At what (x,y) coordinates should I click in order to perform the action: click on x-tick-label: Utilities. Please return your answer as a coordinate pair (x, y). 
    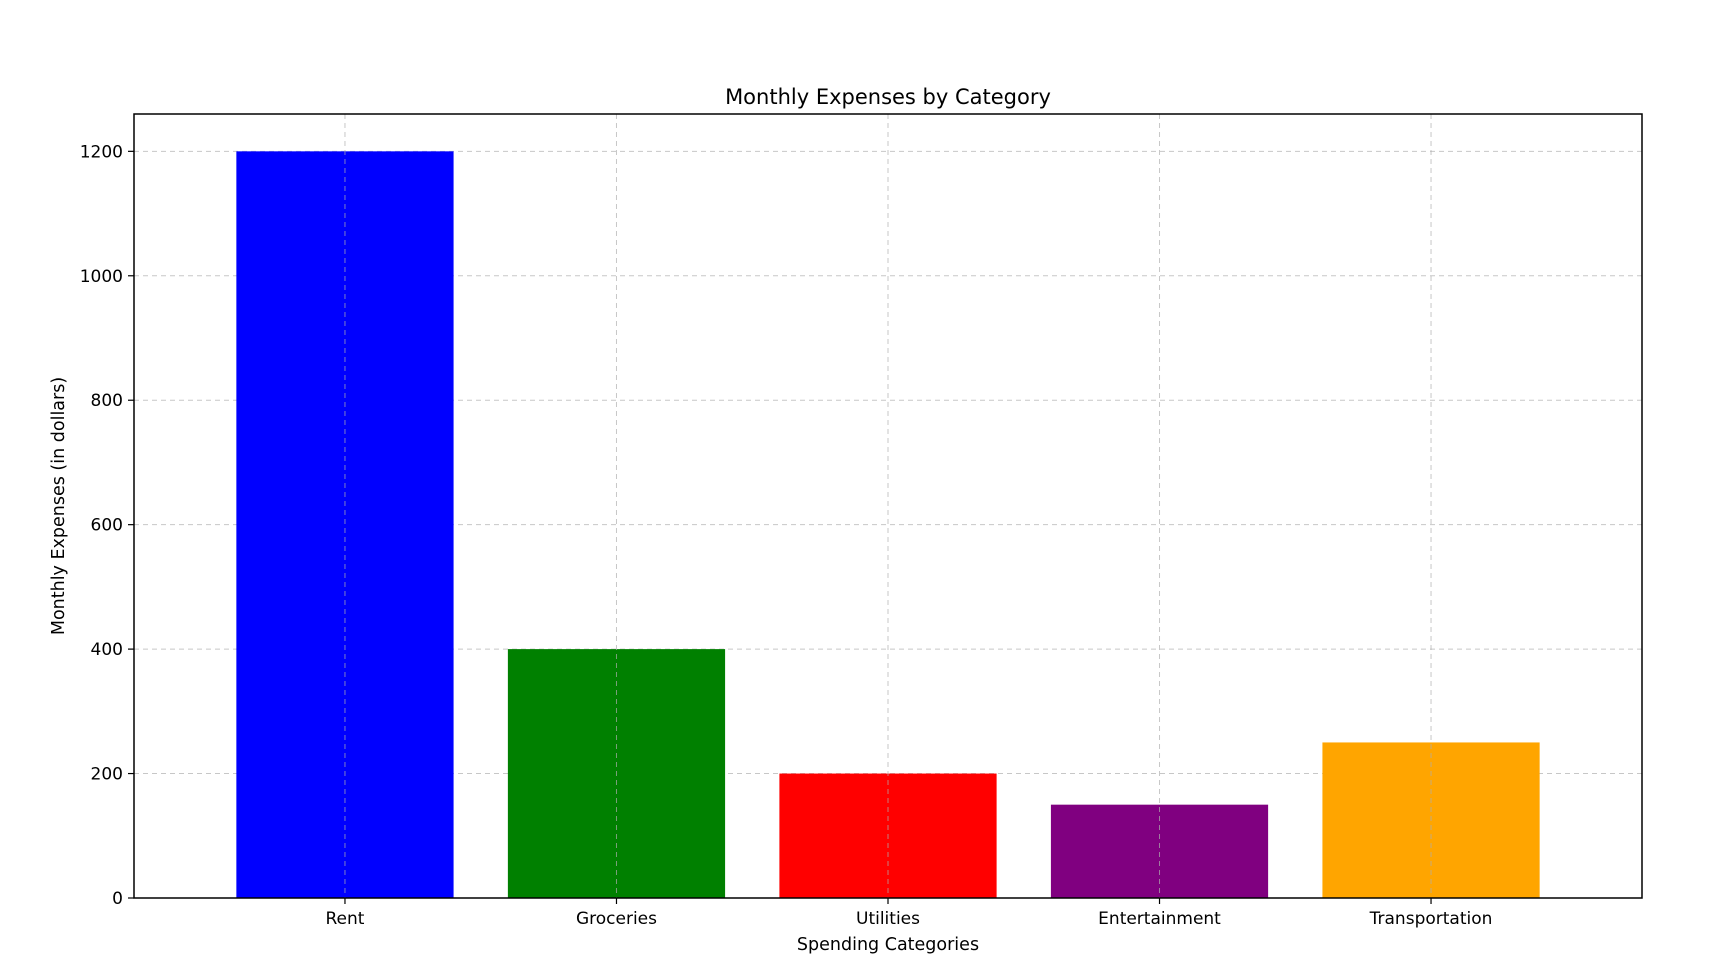
    Looking at the image, I should click on (888, 919).